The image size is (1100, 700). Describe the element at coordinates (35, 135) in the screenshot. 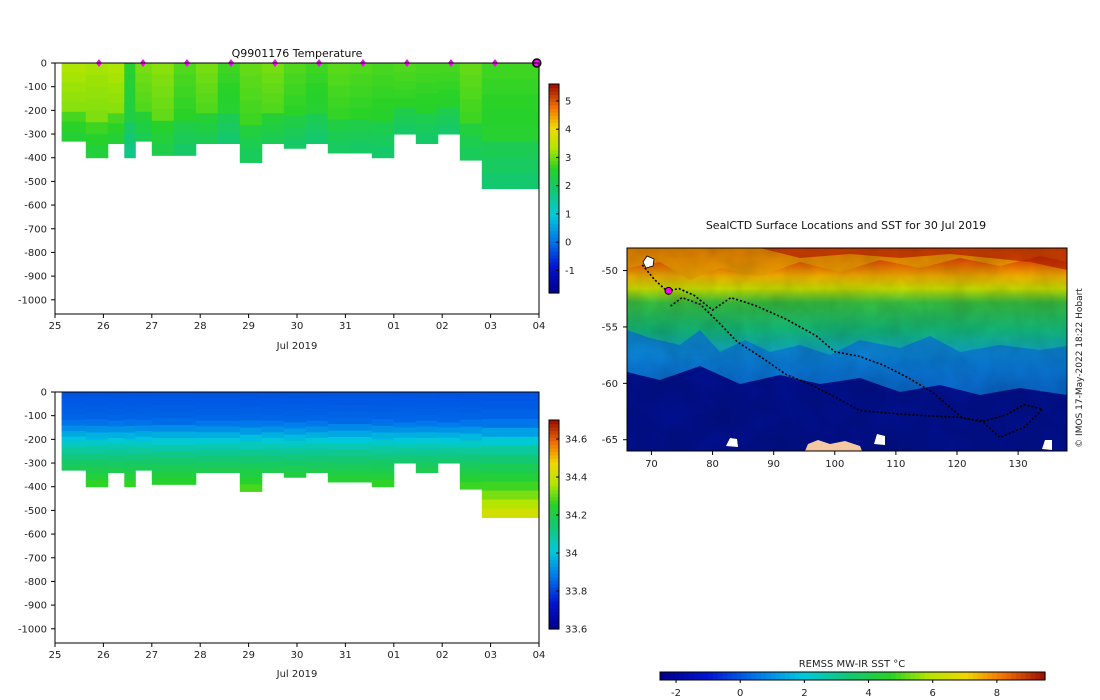

I see `y-tick-label: -300` at that location.